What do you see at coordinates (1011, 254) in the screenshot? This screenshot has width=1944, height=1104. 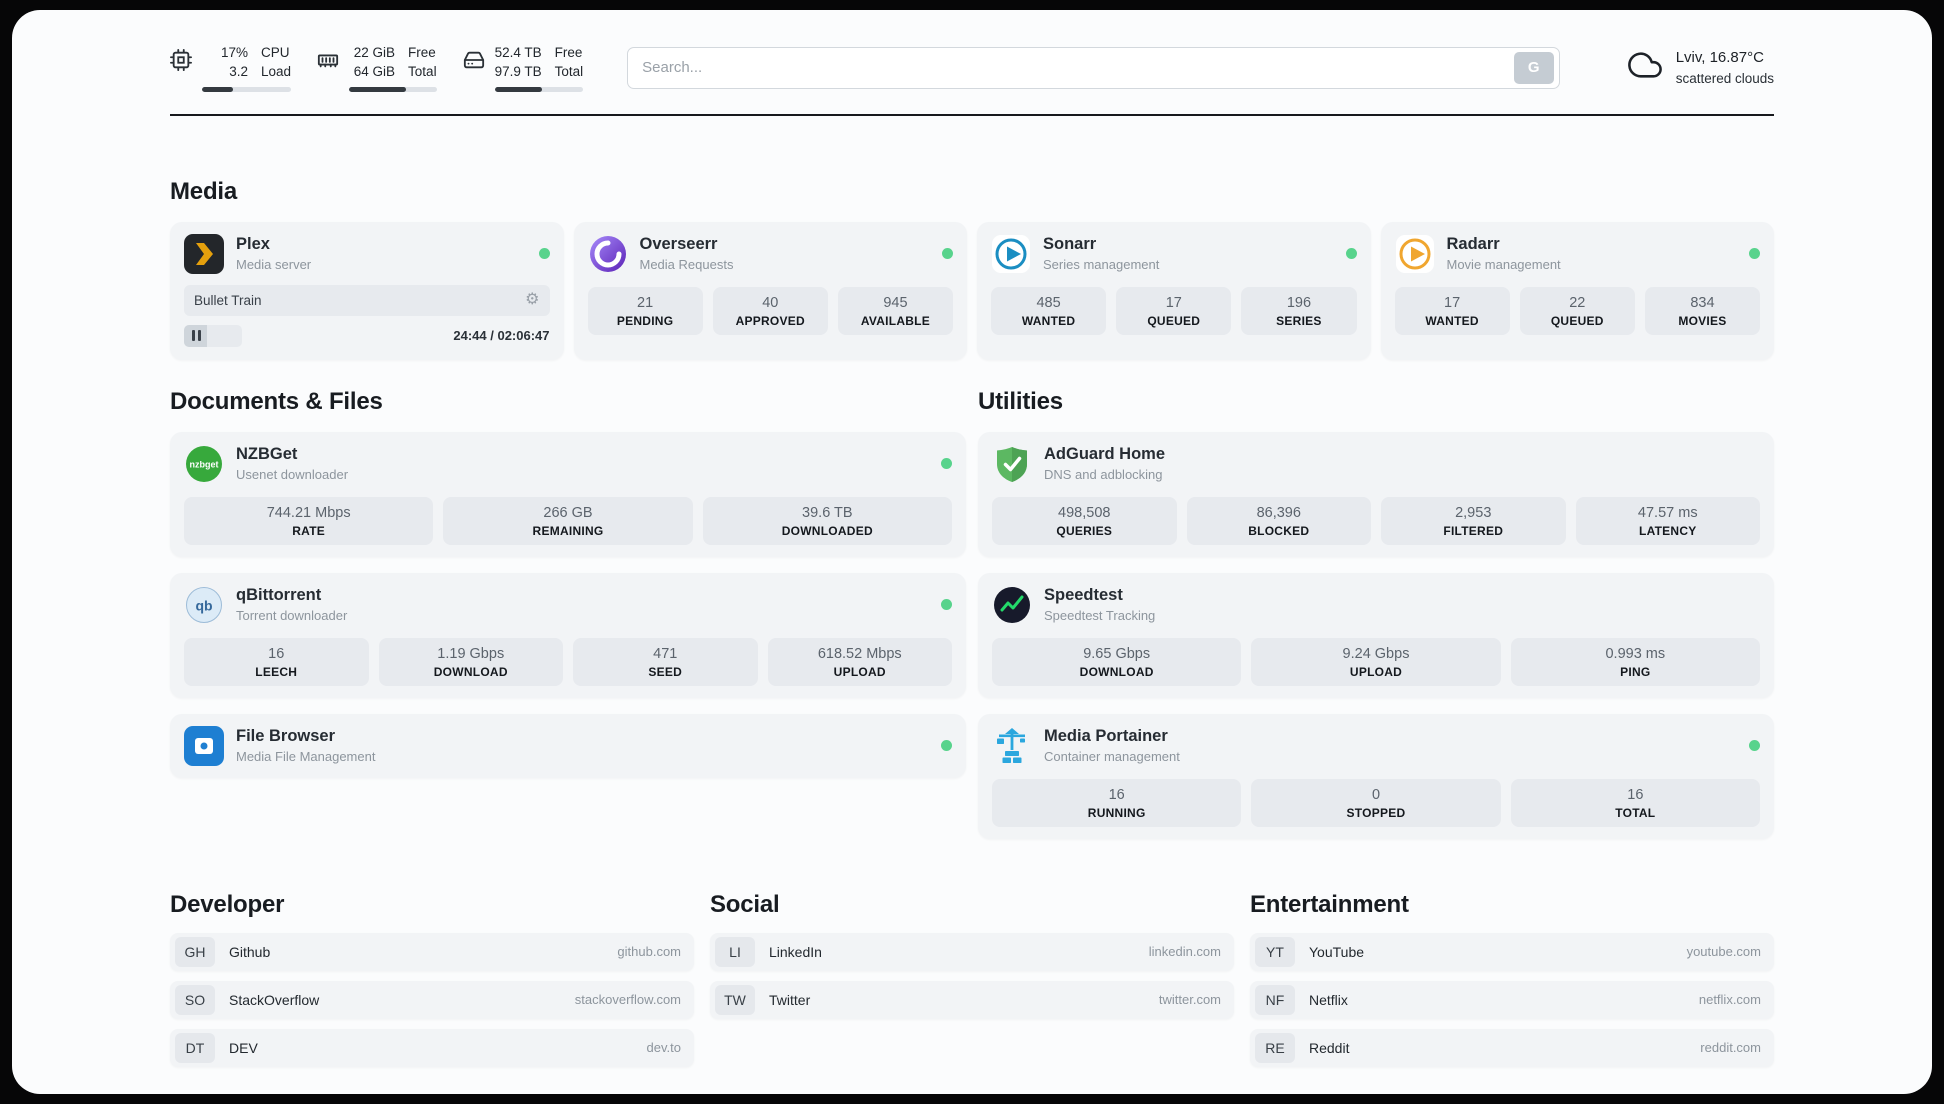 I see `sonarr-icon` at bounding box center [1011, 254].